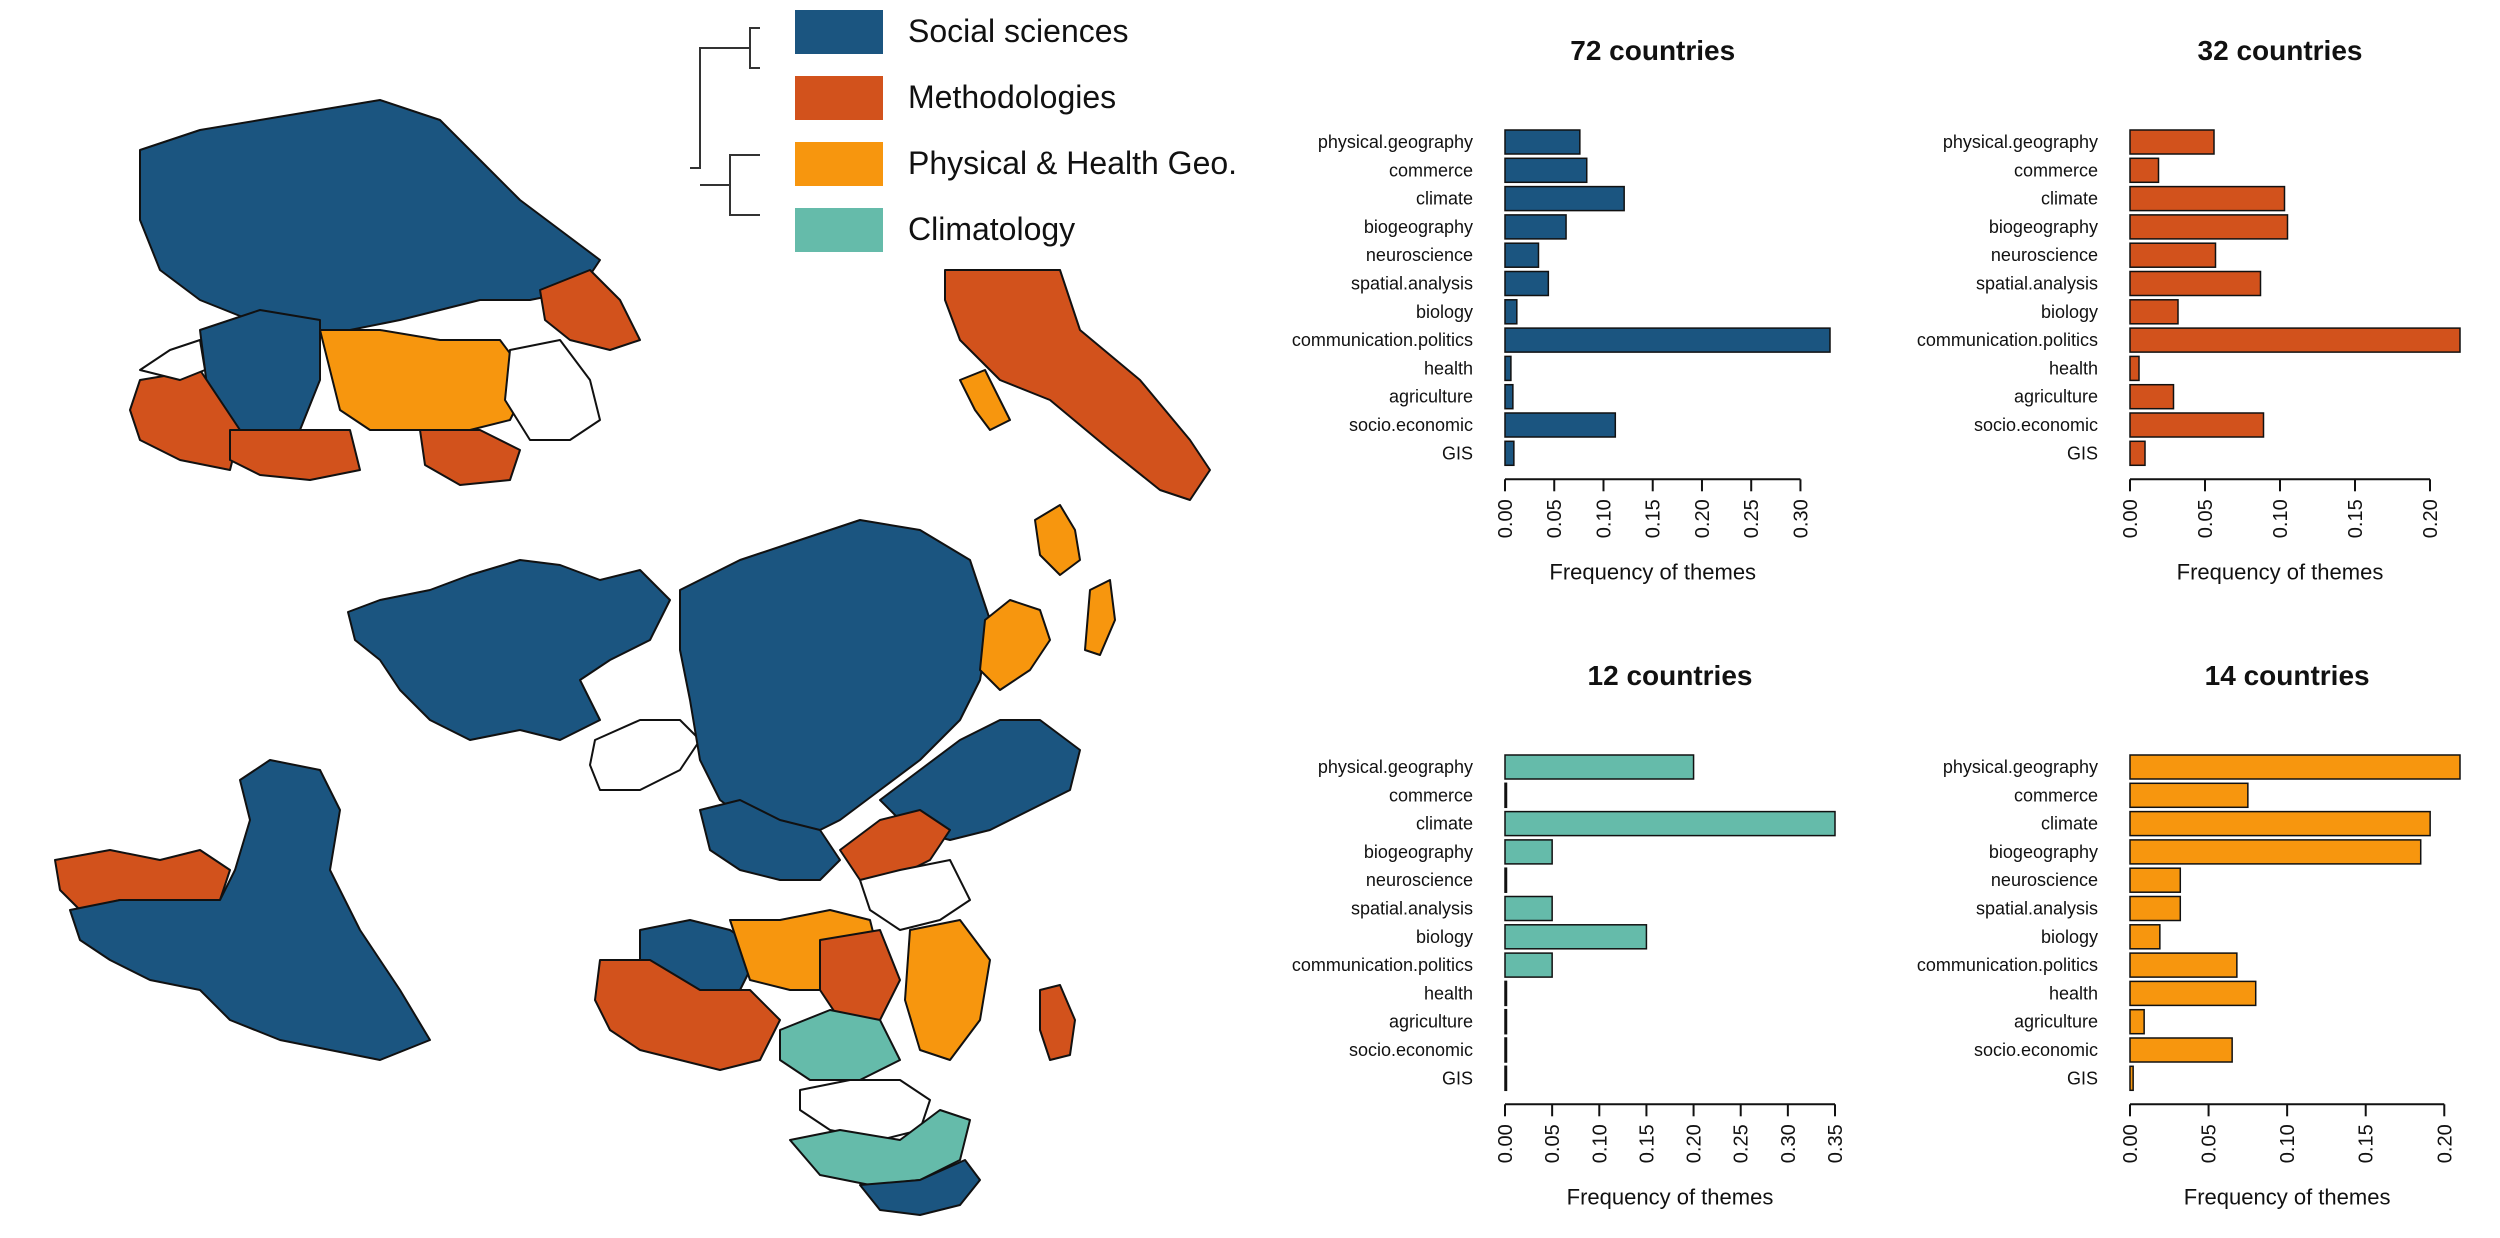 The height and width of the screenshot is (1238, 2500). What do you see at coordinates (1670, 1196) in the screenshot?
I see `x-axis-label: Frequency of themes` at bounding box center [1670, 1196].